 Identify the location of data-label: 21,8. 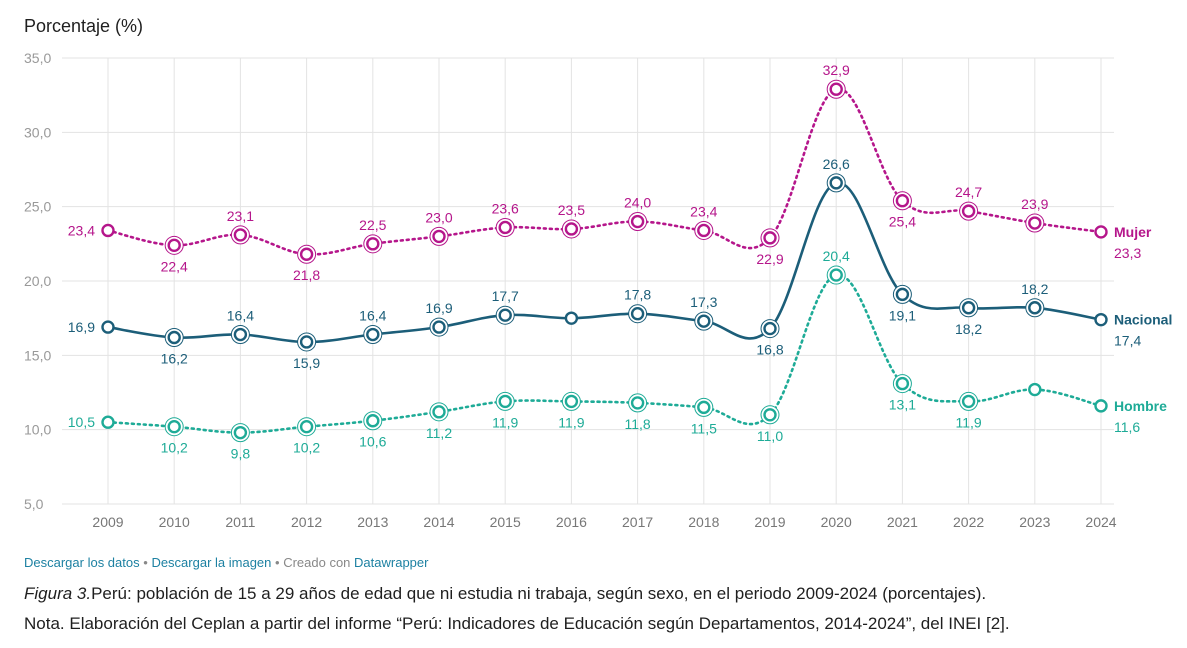
(306, 275).